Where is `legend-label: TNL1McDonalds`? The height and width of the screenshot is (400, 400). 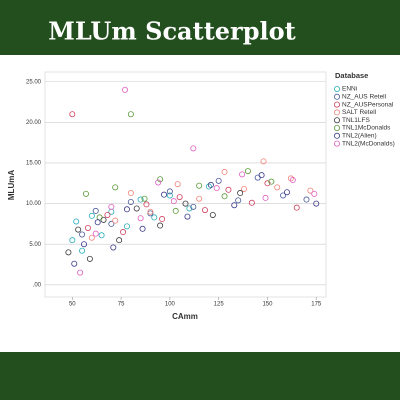
legend-label: TNL1McDonalds is located at coordinates (366, 128).